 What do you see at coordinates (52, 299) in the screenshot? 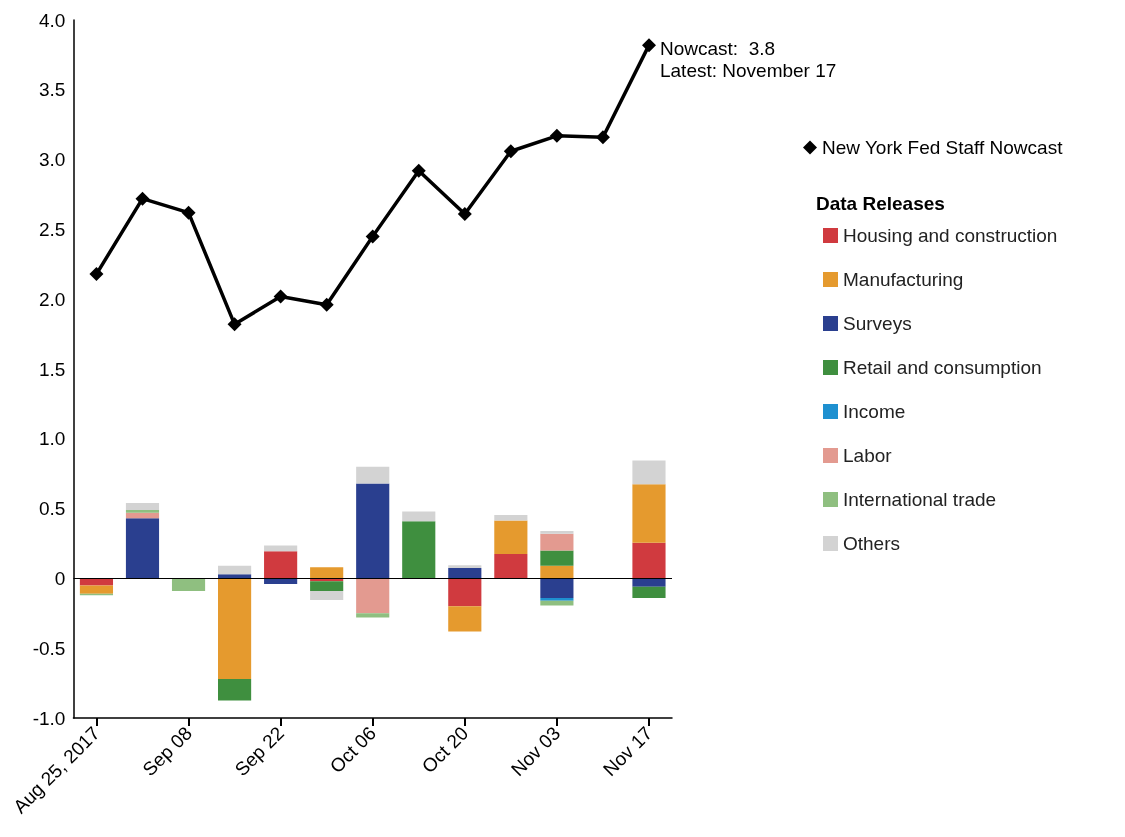
I see `y-tick-label: 2.0` at bounding box center [52, 299].